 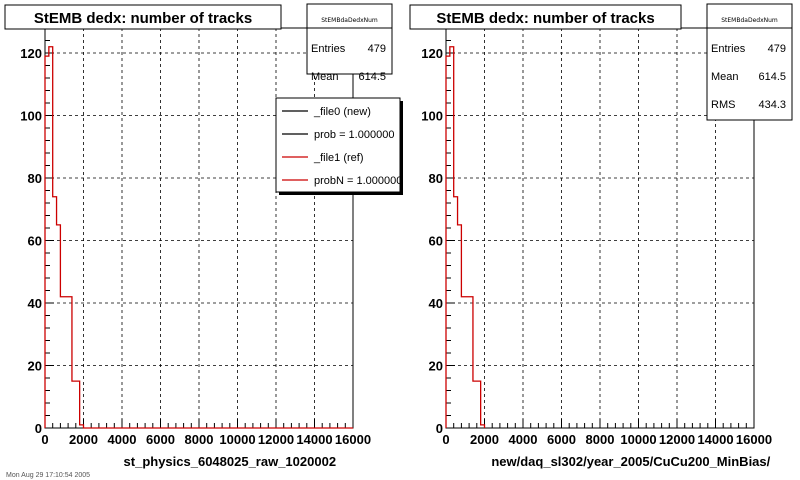 I want to click on timestamp-footer: Mon Aug 29 17:10:54 2005, so click(x=48, y=475).